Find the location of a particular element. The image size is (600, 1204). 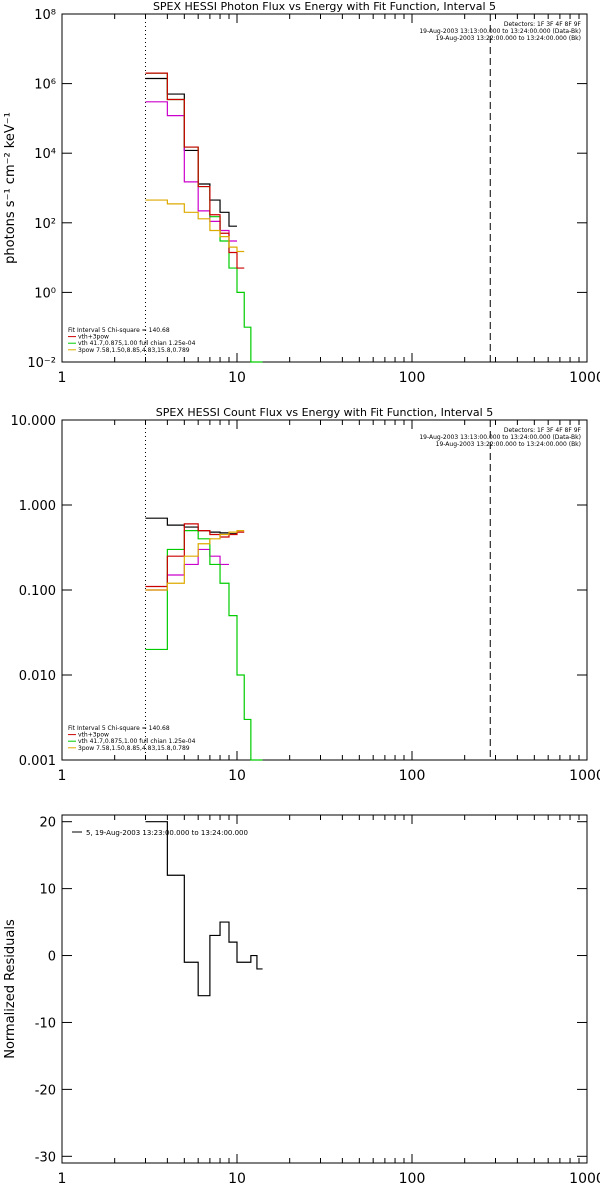

y-tick-label: 1.000 is located at coordinates (37, 506).